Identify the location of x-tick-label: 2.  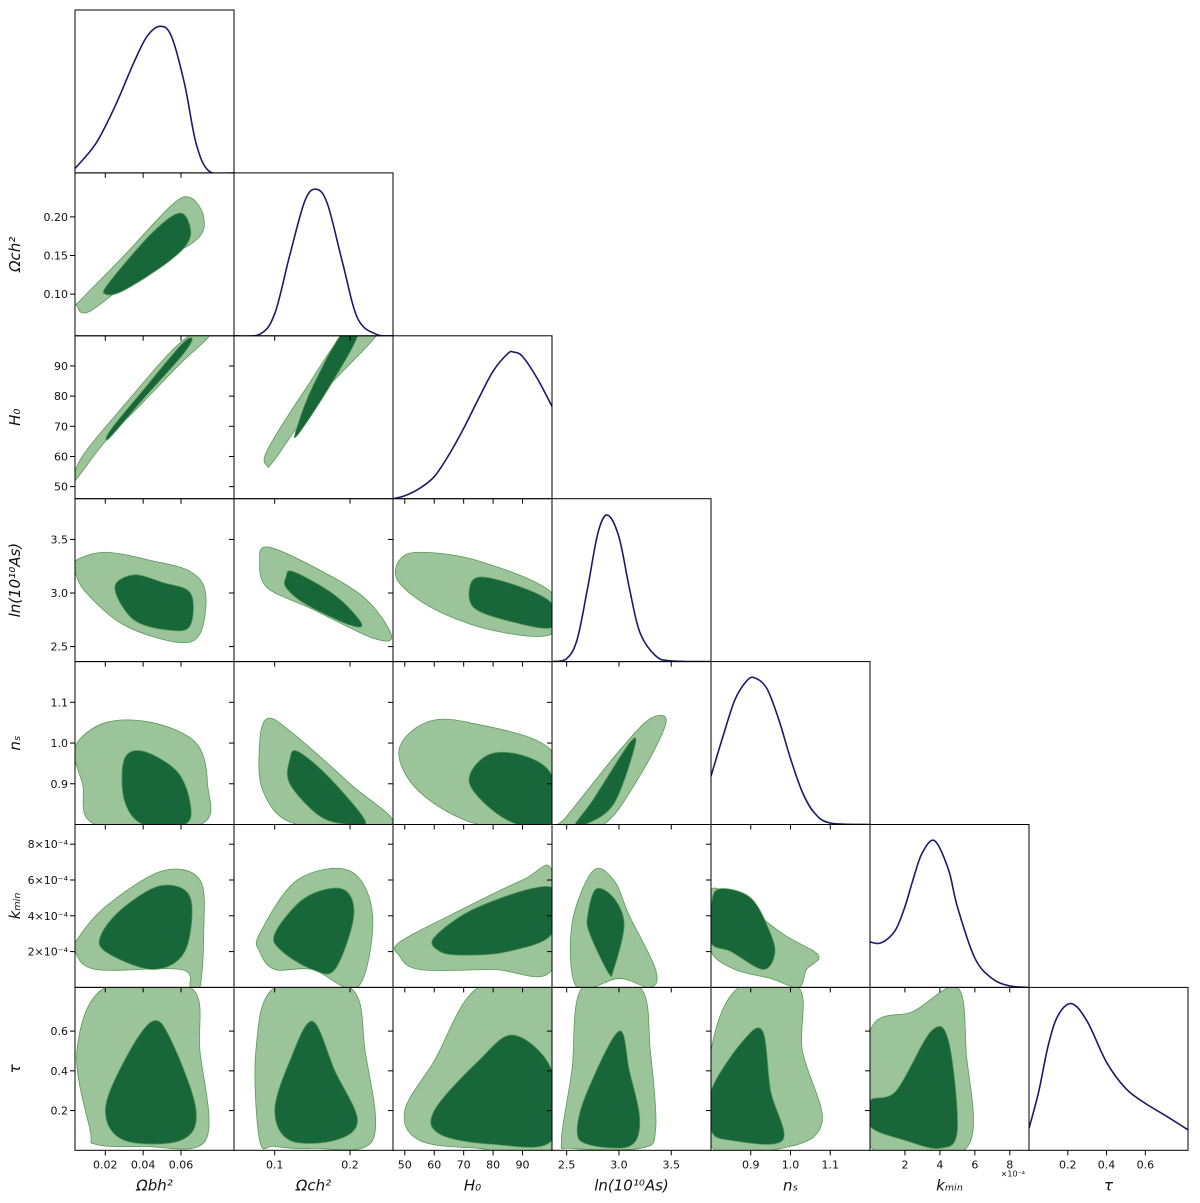
(904, 1164).